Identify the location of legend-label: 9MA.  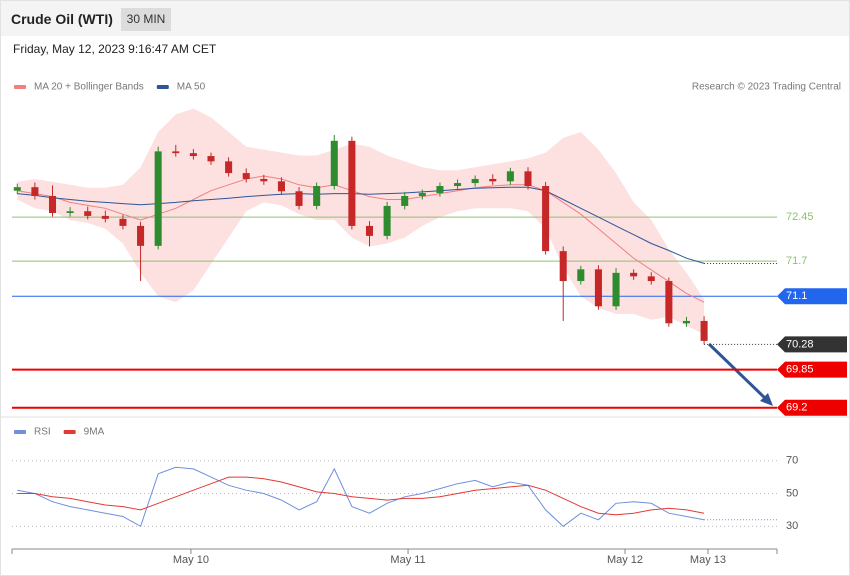
(94, 432).